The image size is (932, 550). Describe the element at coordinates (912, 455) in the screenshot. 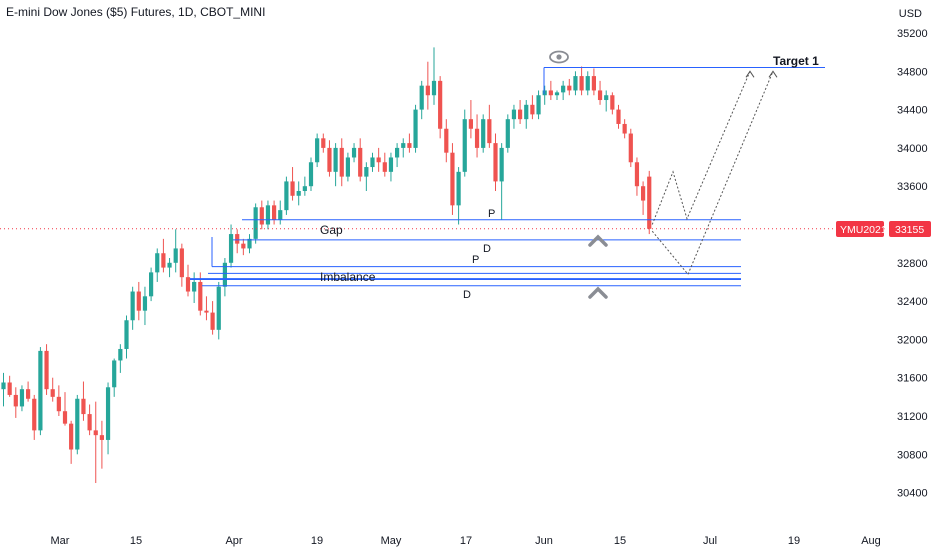

I see `y-tick-label: 30800` at that location.